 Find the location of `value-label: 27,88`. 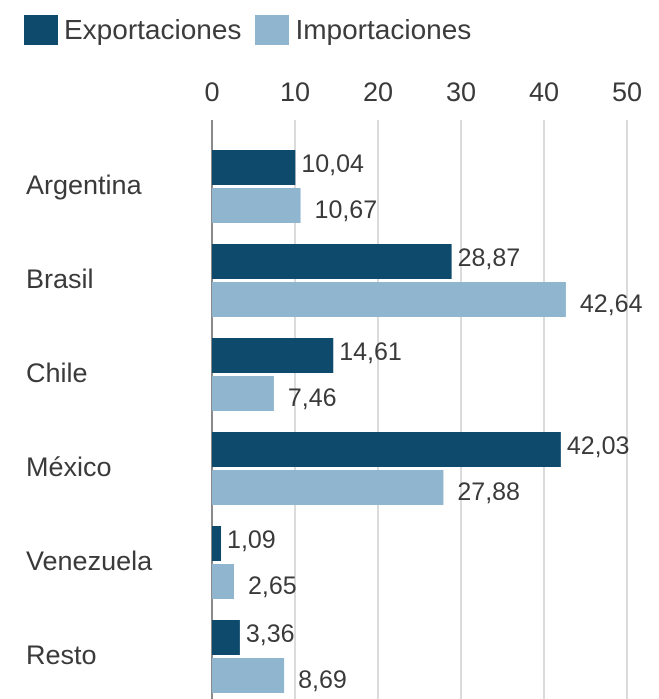

value-label: 27,88 is located at coordinates (488, 492).